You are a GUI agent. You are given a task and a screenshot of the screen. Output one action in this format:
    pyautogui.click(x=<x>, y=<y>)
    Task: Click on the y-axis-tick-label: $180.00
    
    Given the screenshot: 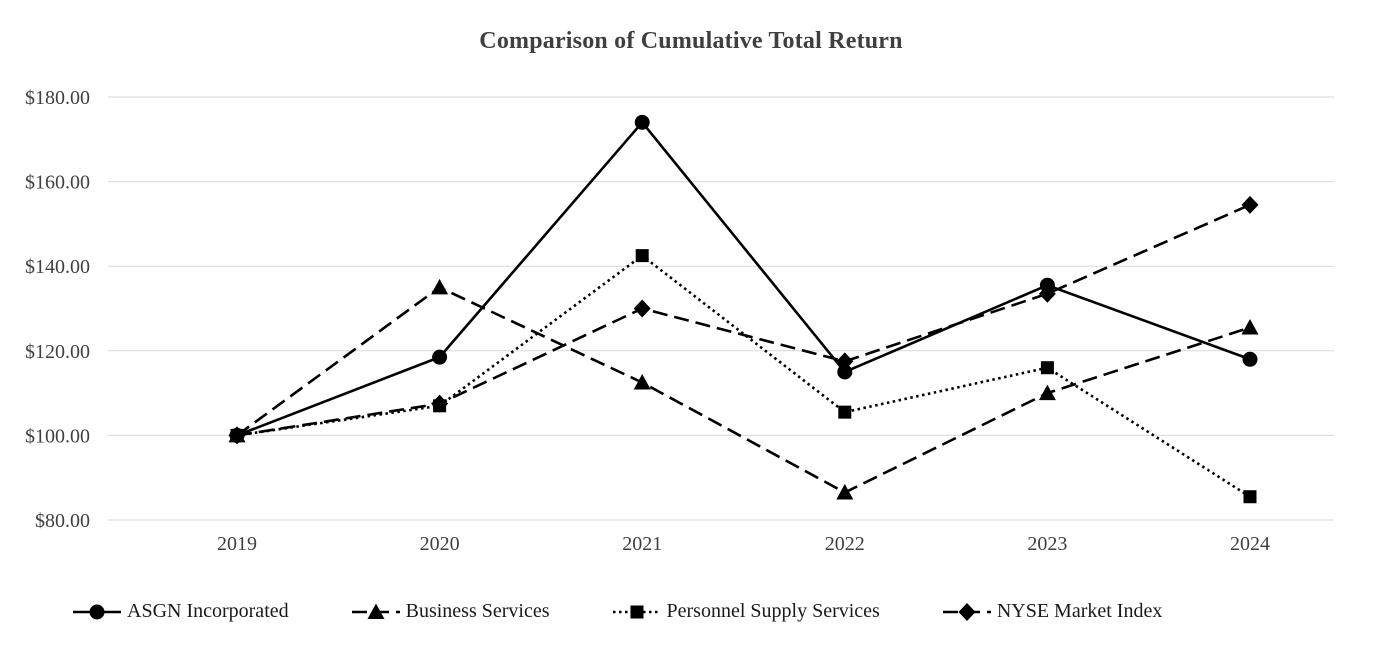 What is the action you would take?
    pyautogui.click(x=57, y=98)
    